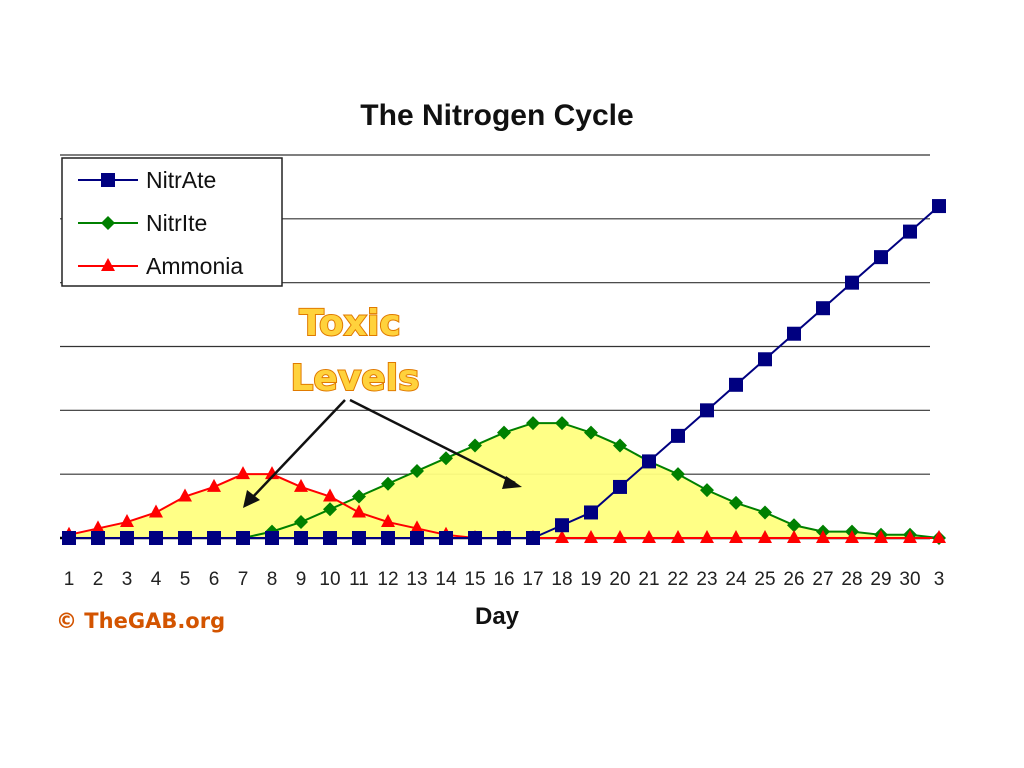 This screenshot has width=1024, height=768. Describe the element at coordinates (851, 579) in the screenshot. I see `x-tick-label: 28` at that location.